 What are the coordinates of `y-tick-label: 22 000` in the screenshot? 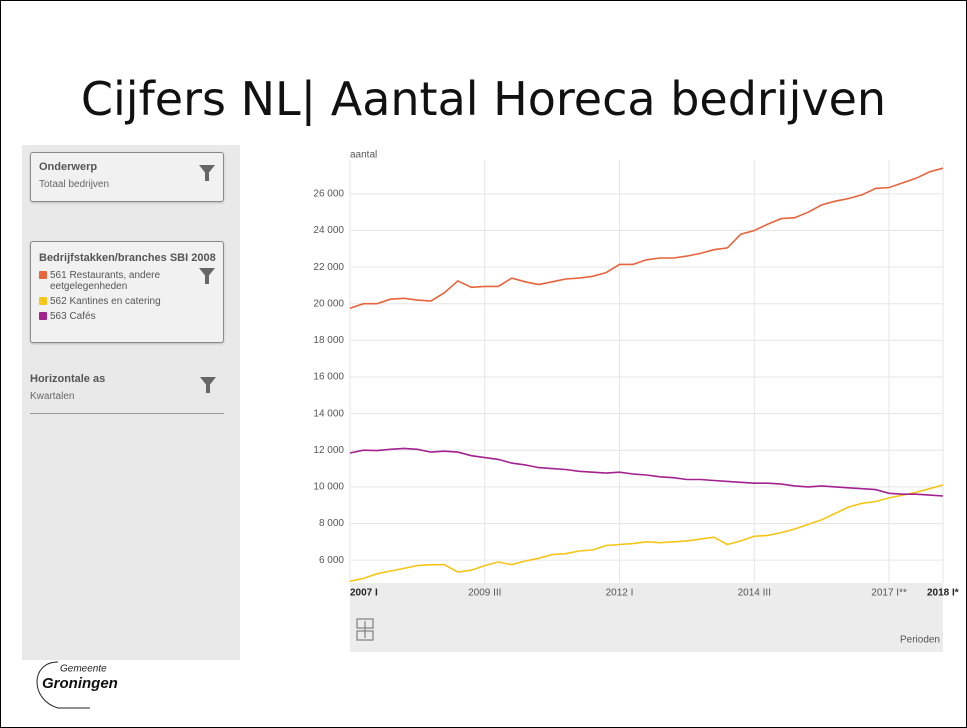 It's located at (328, 267).